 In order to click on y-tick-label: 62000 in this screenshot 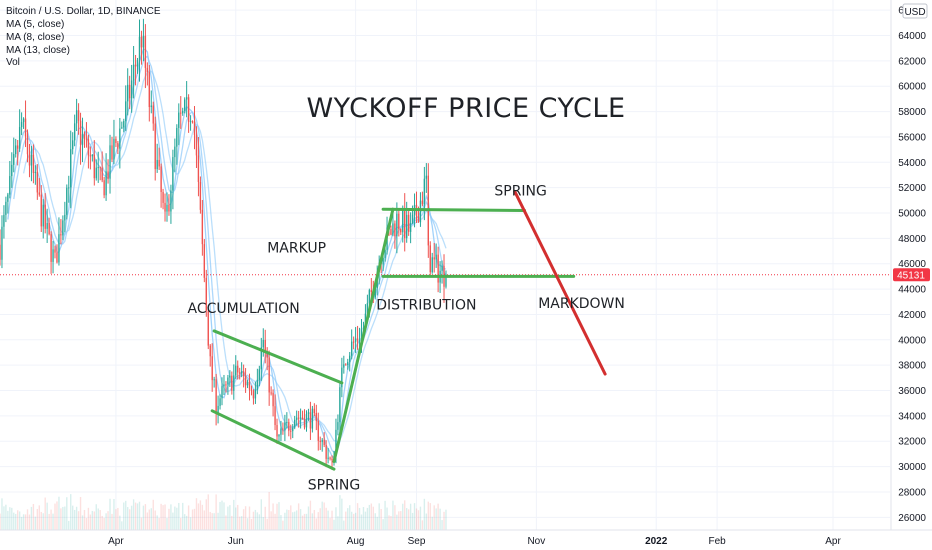, I will do `click(912, 61)`.